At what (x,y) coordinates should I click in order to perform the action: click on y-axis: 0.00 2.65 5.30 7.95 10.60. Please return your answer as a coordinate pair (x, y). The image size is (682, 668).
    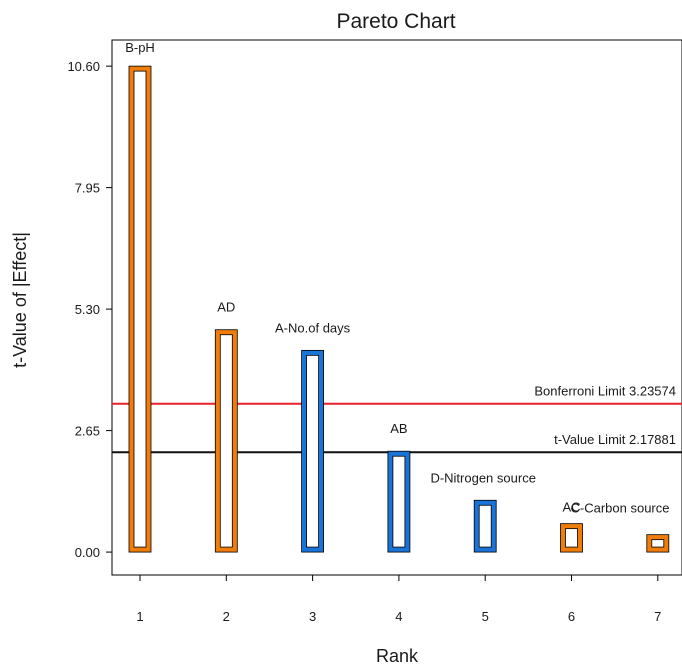
    Looking at the image, I should click on (89, 309).